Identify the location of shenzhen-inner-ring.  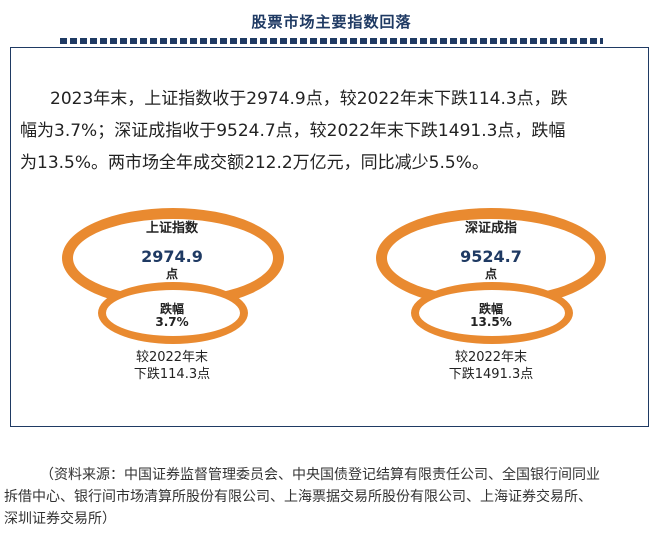
(492, 313).